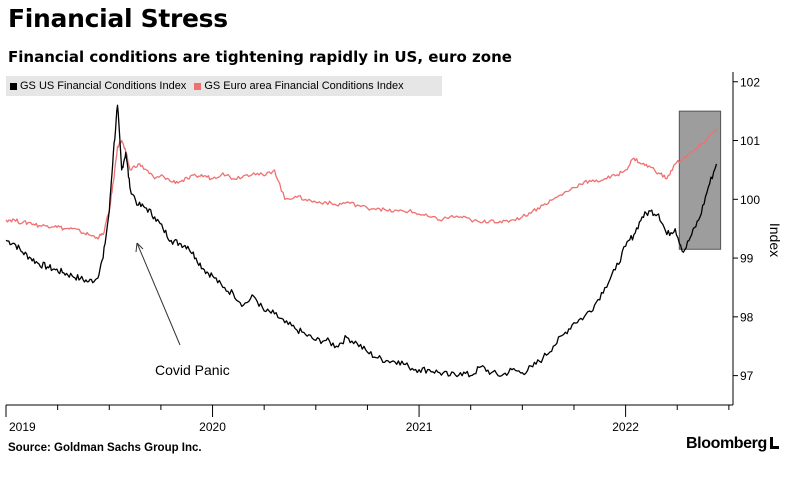  What do you see at coordinates (700, 180) in the screenshot?
I see `shaded-region` at bounding box center [700, 180].